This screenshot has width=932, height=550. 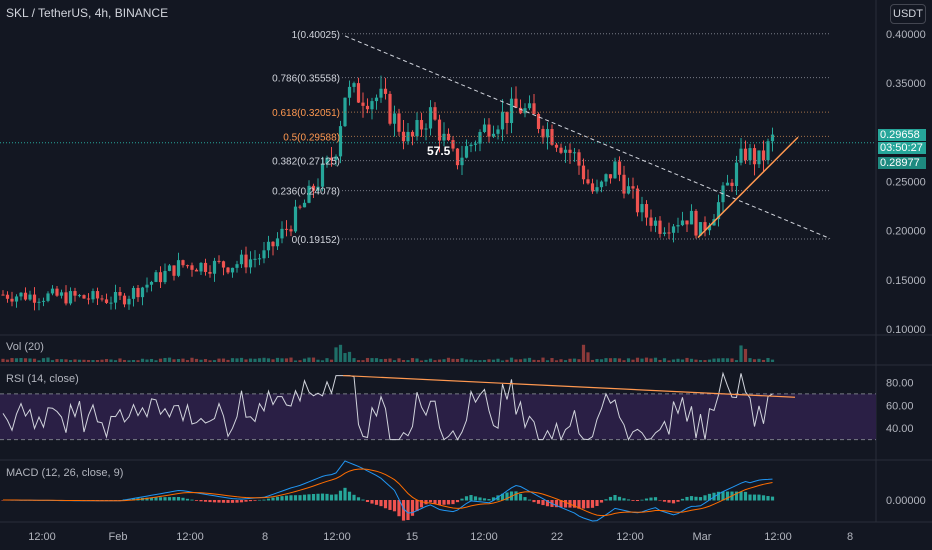 What do you see at coordinates (908, 14) in the screenshot?
I see `currency-button: USDT` at bounding box center [908, 14].